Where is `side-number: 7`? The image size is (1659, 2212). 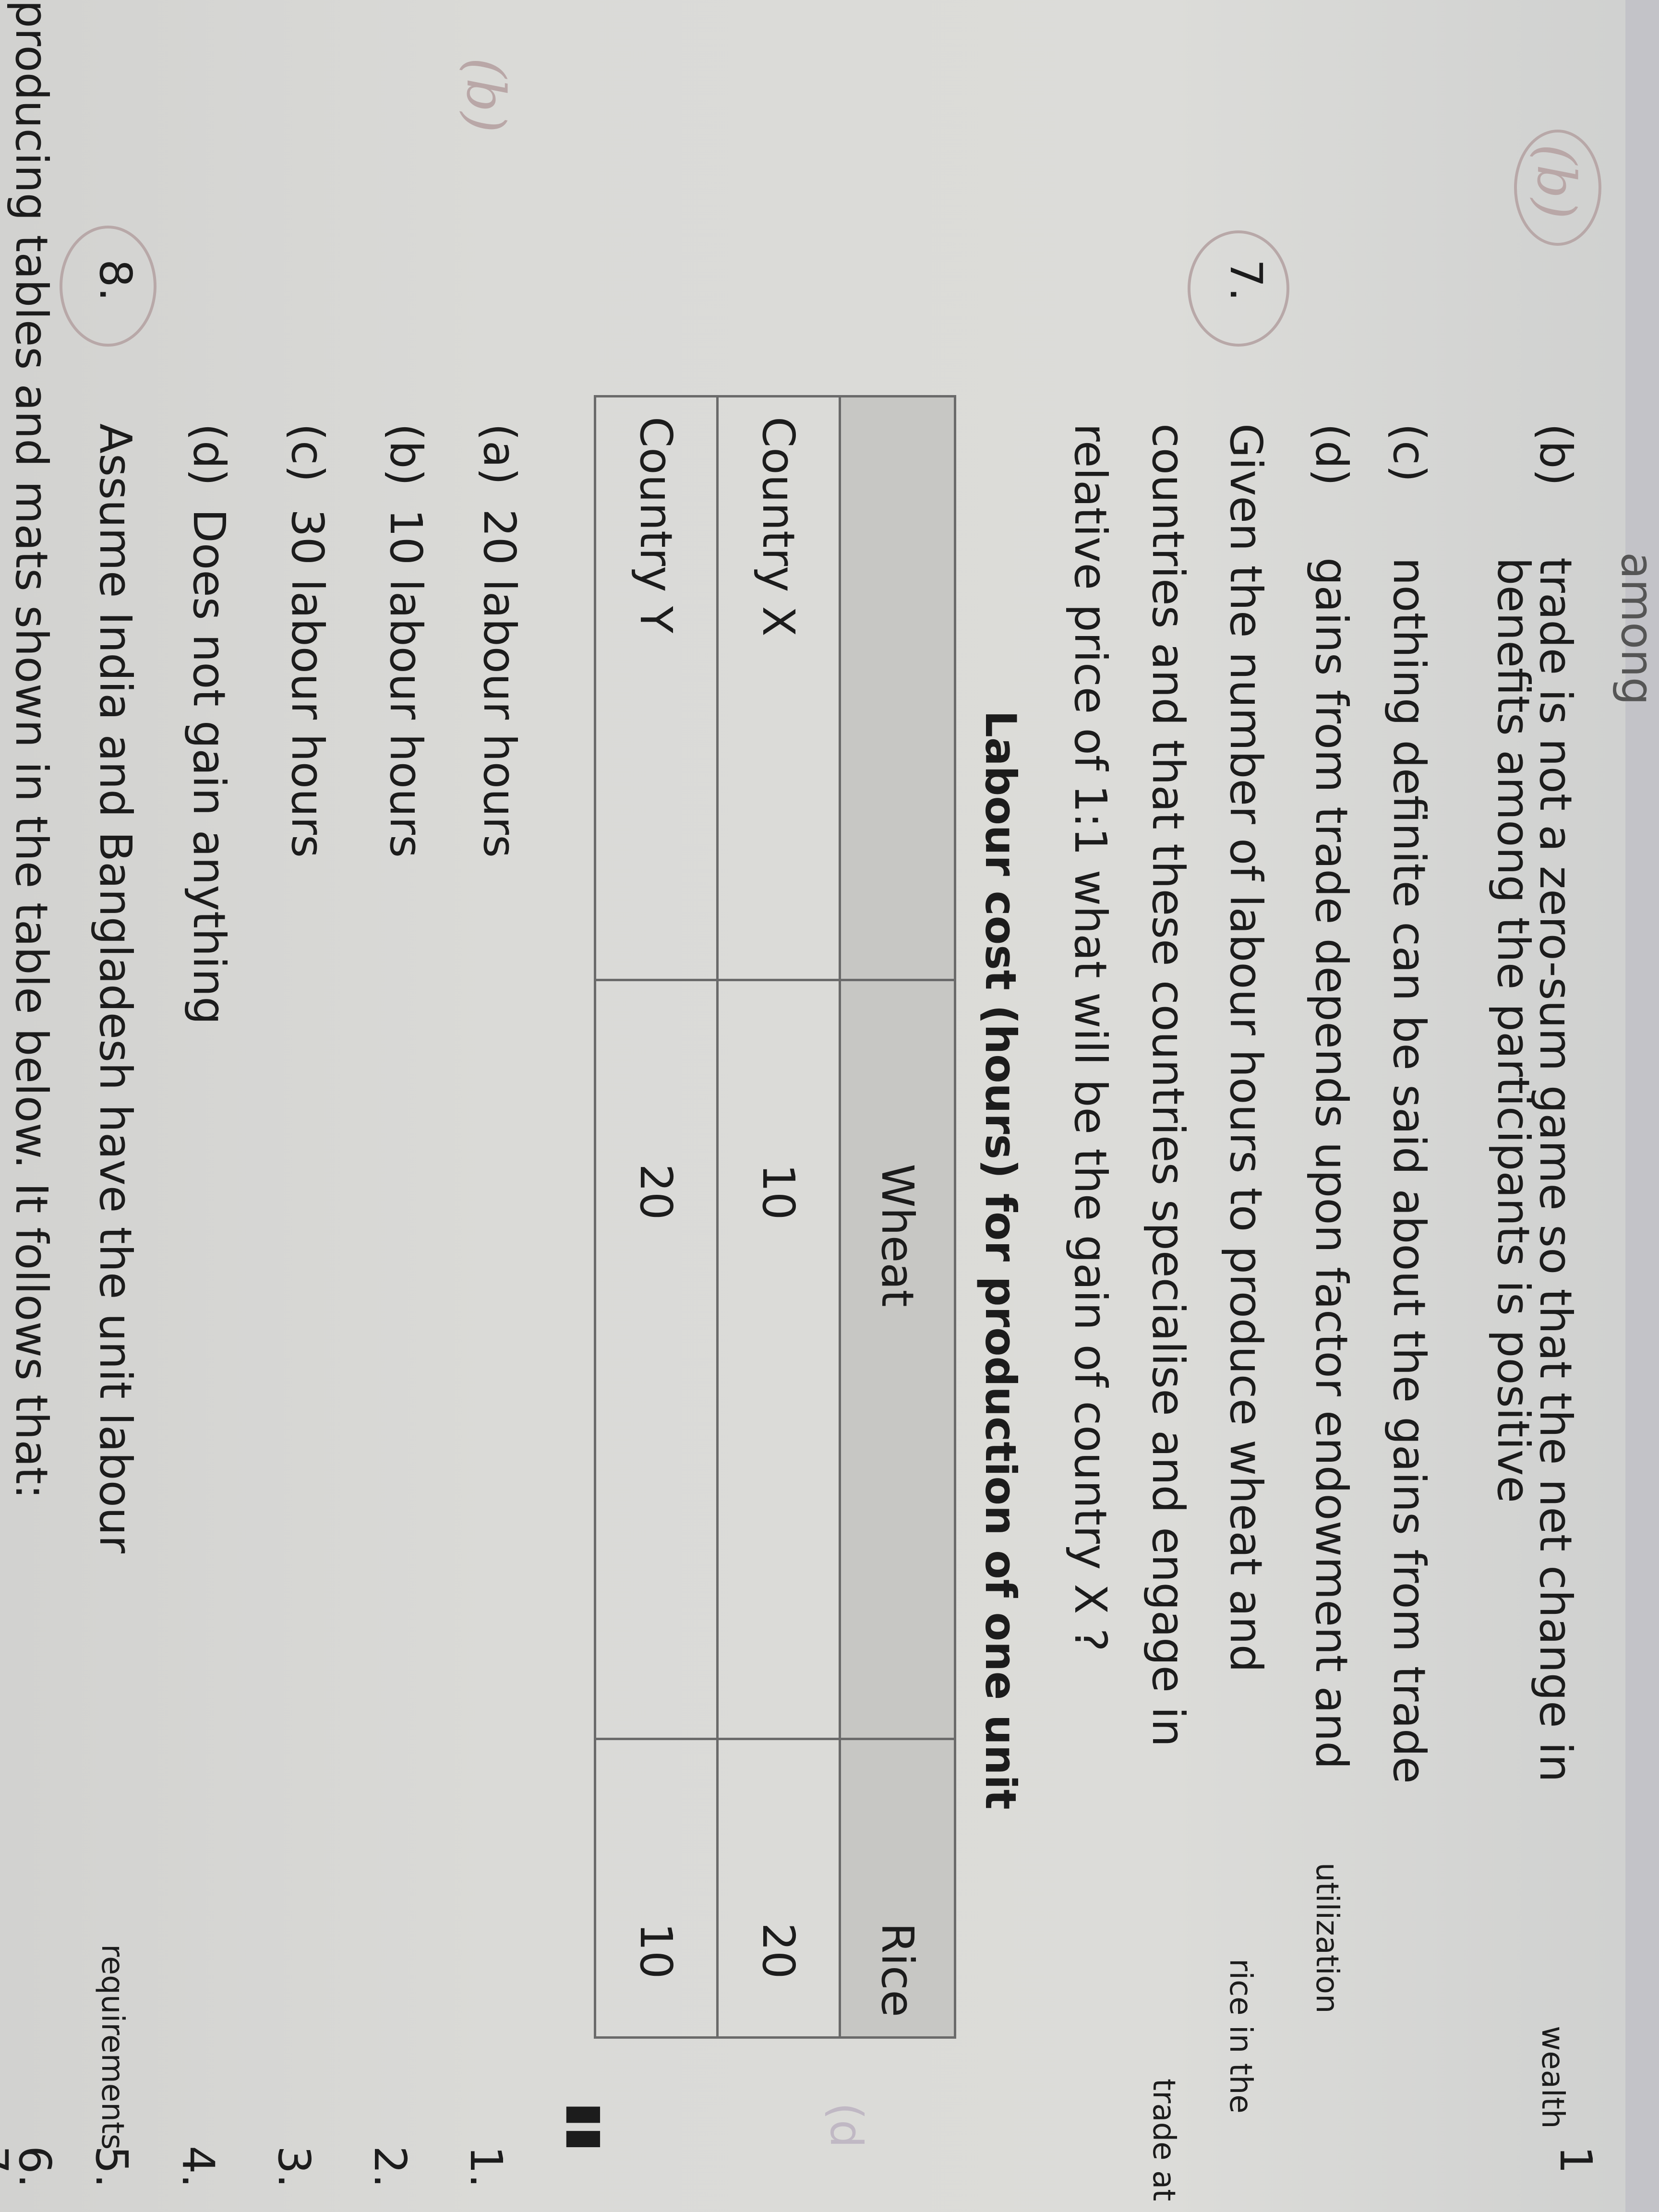 side-number: 7 is located at coordinates (8, 2160).